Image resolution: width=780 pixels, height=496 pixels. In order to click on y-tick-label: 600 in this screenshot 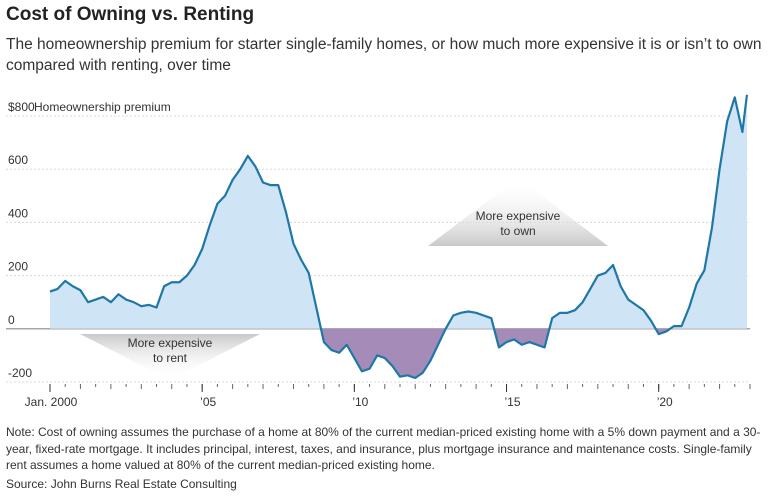, I will do `click(18, 160)`.